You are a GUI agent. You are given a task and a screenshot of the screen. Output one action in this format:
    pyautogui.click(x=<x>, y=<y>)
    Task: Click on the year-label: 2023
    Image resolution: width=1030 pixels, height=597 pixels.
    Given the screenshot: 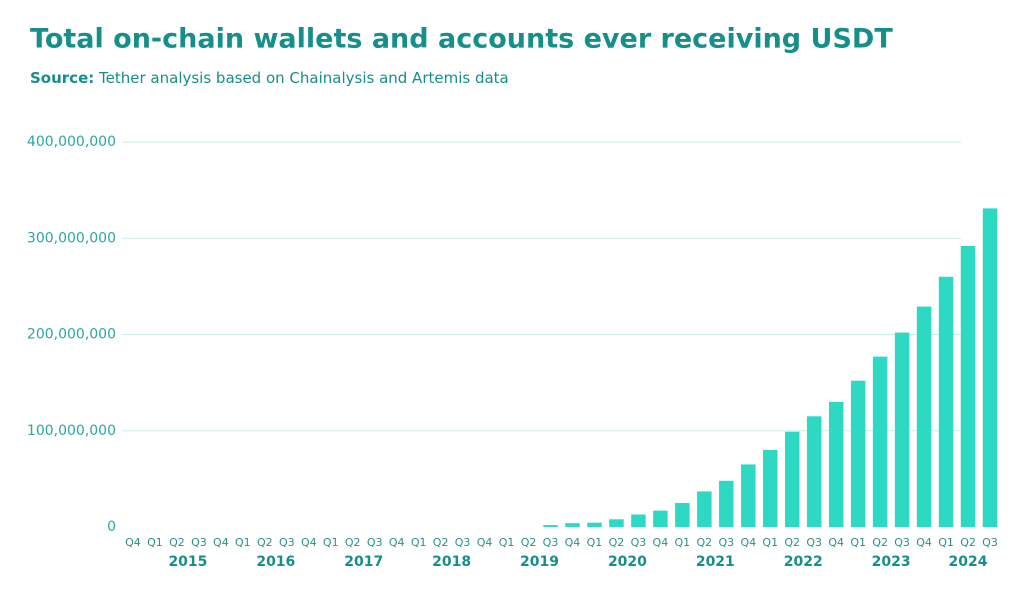 What is the action you would take?
    pyautogui.click(x=891, y=562)
    